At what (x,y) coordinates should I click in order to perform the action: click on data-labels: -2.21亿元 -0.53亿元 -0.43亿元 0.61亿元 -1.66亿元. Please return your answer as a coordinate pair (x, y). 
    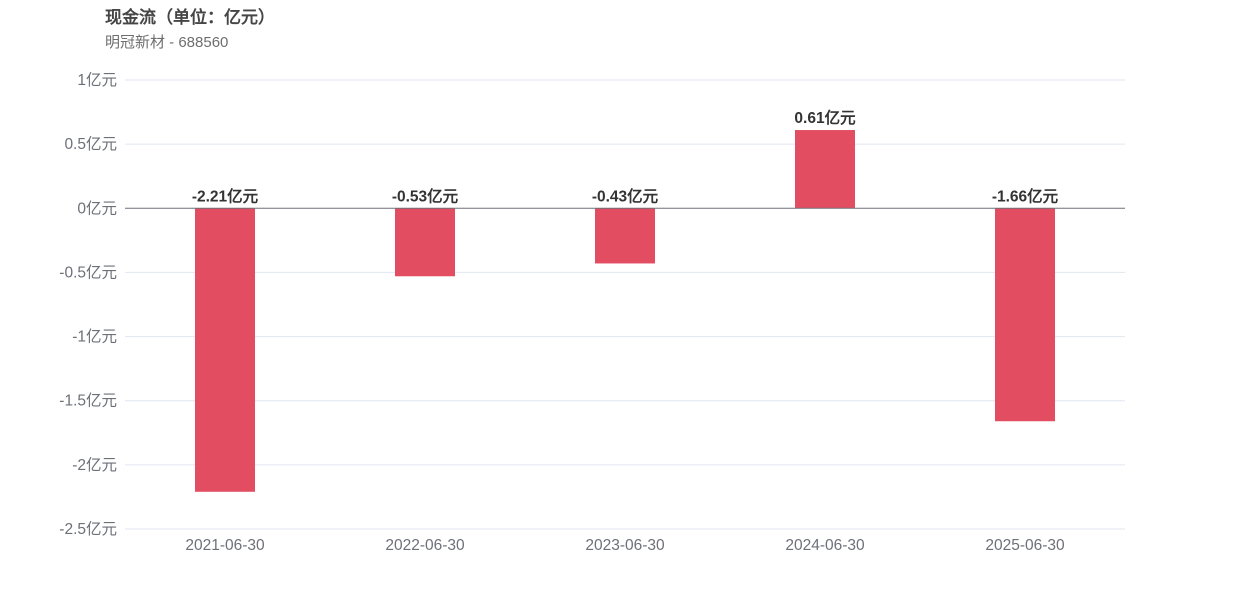
    Looking at the image, I should click on (625, 156).